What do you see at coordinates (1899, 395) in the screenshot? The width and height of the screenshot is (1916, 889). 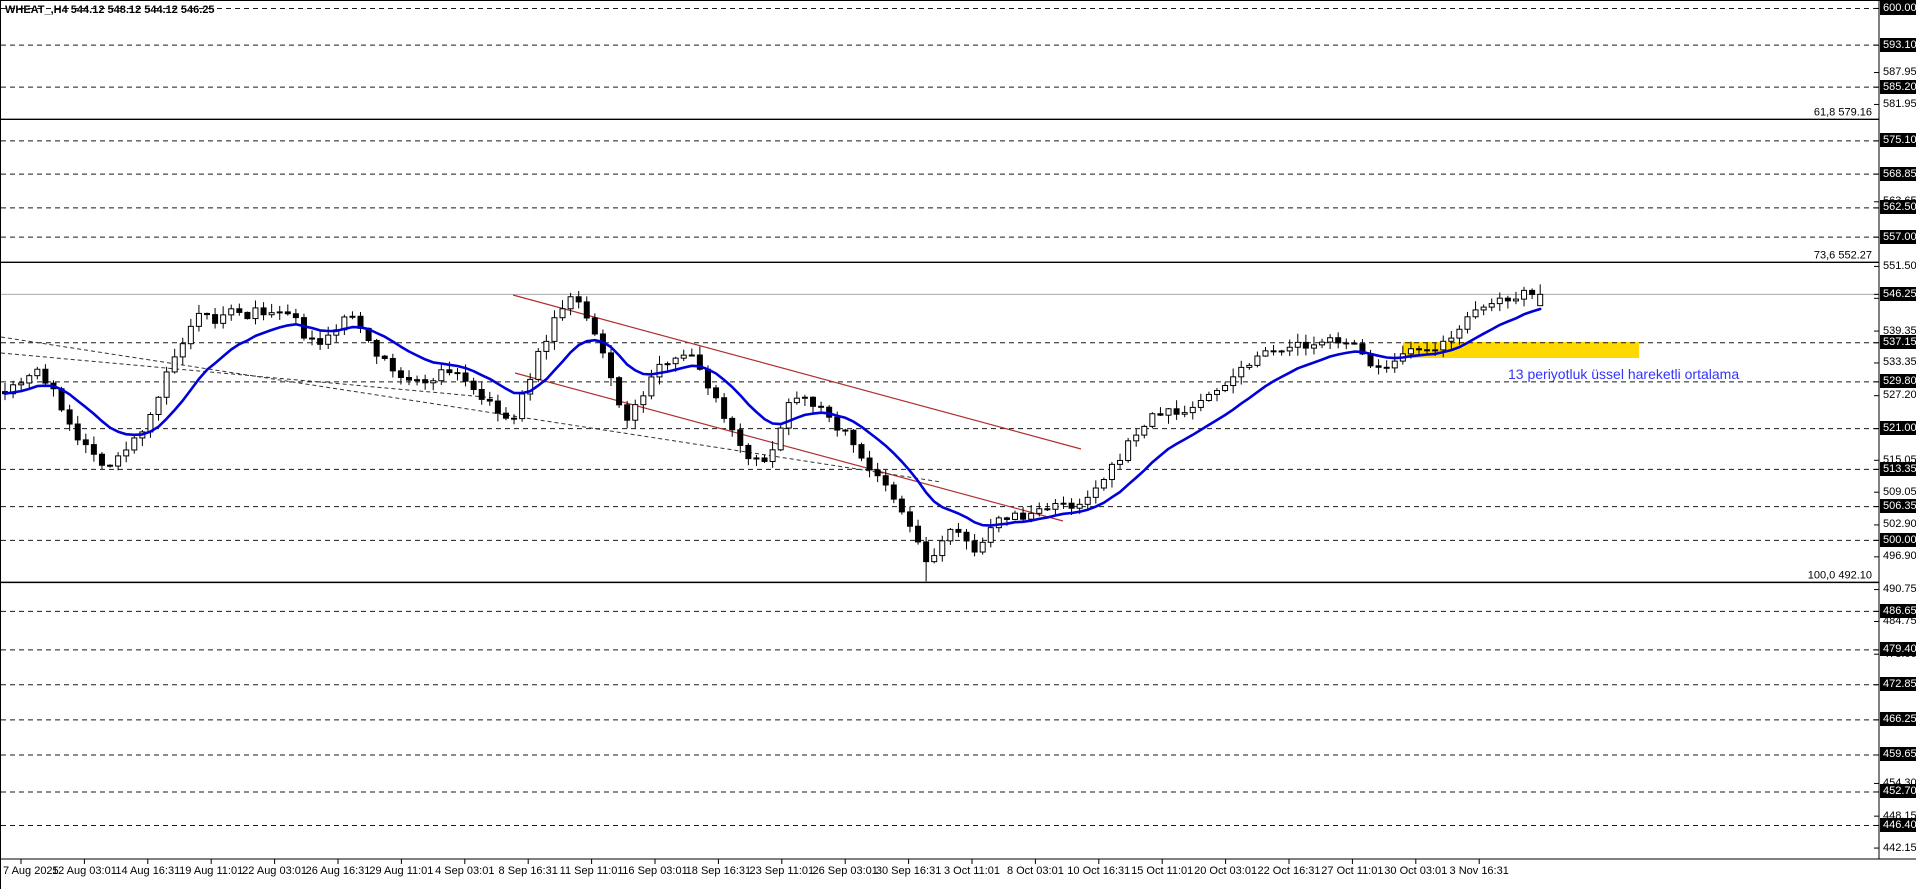 I see `price-tick-label: 527.20` at bounding box center [1899, 395].